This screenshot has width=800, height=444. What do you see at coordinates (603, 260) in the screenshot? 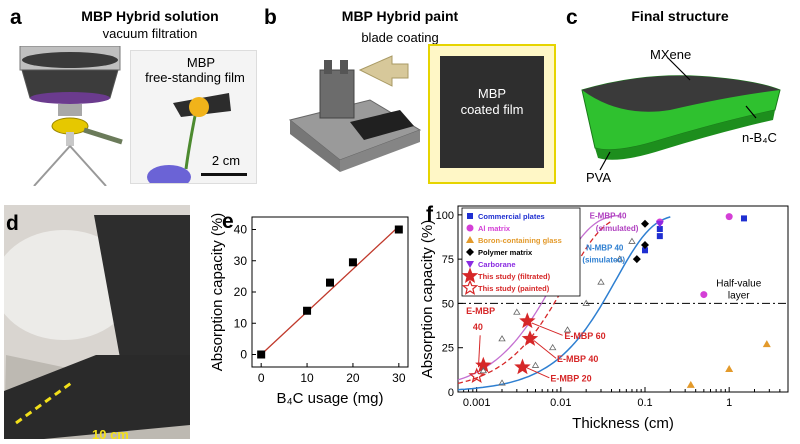
I see `n-mbp40-sim-label-2: (simulated)` at bounding box center [603, 260].